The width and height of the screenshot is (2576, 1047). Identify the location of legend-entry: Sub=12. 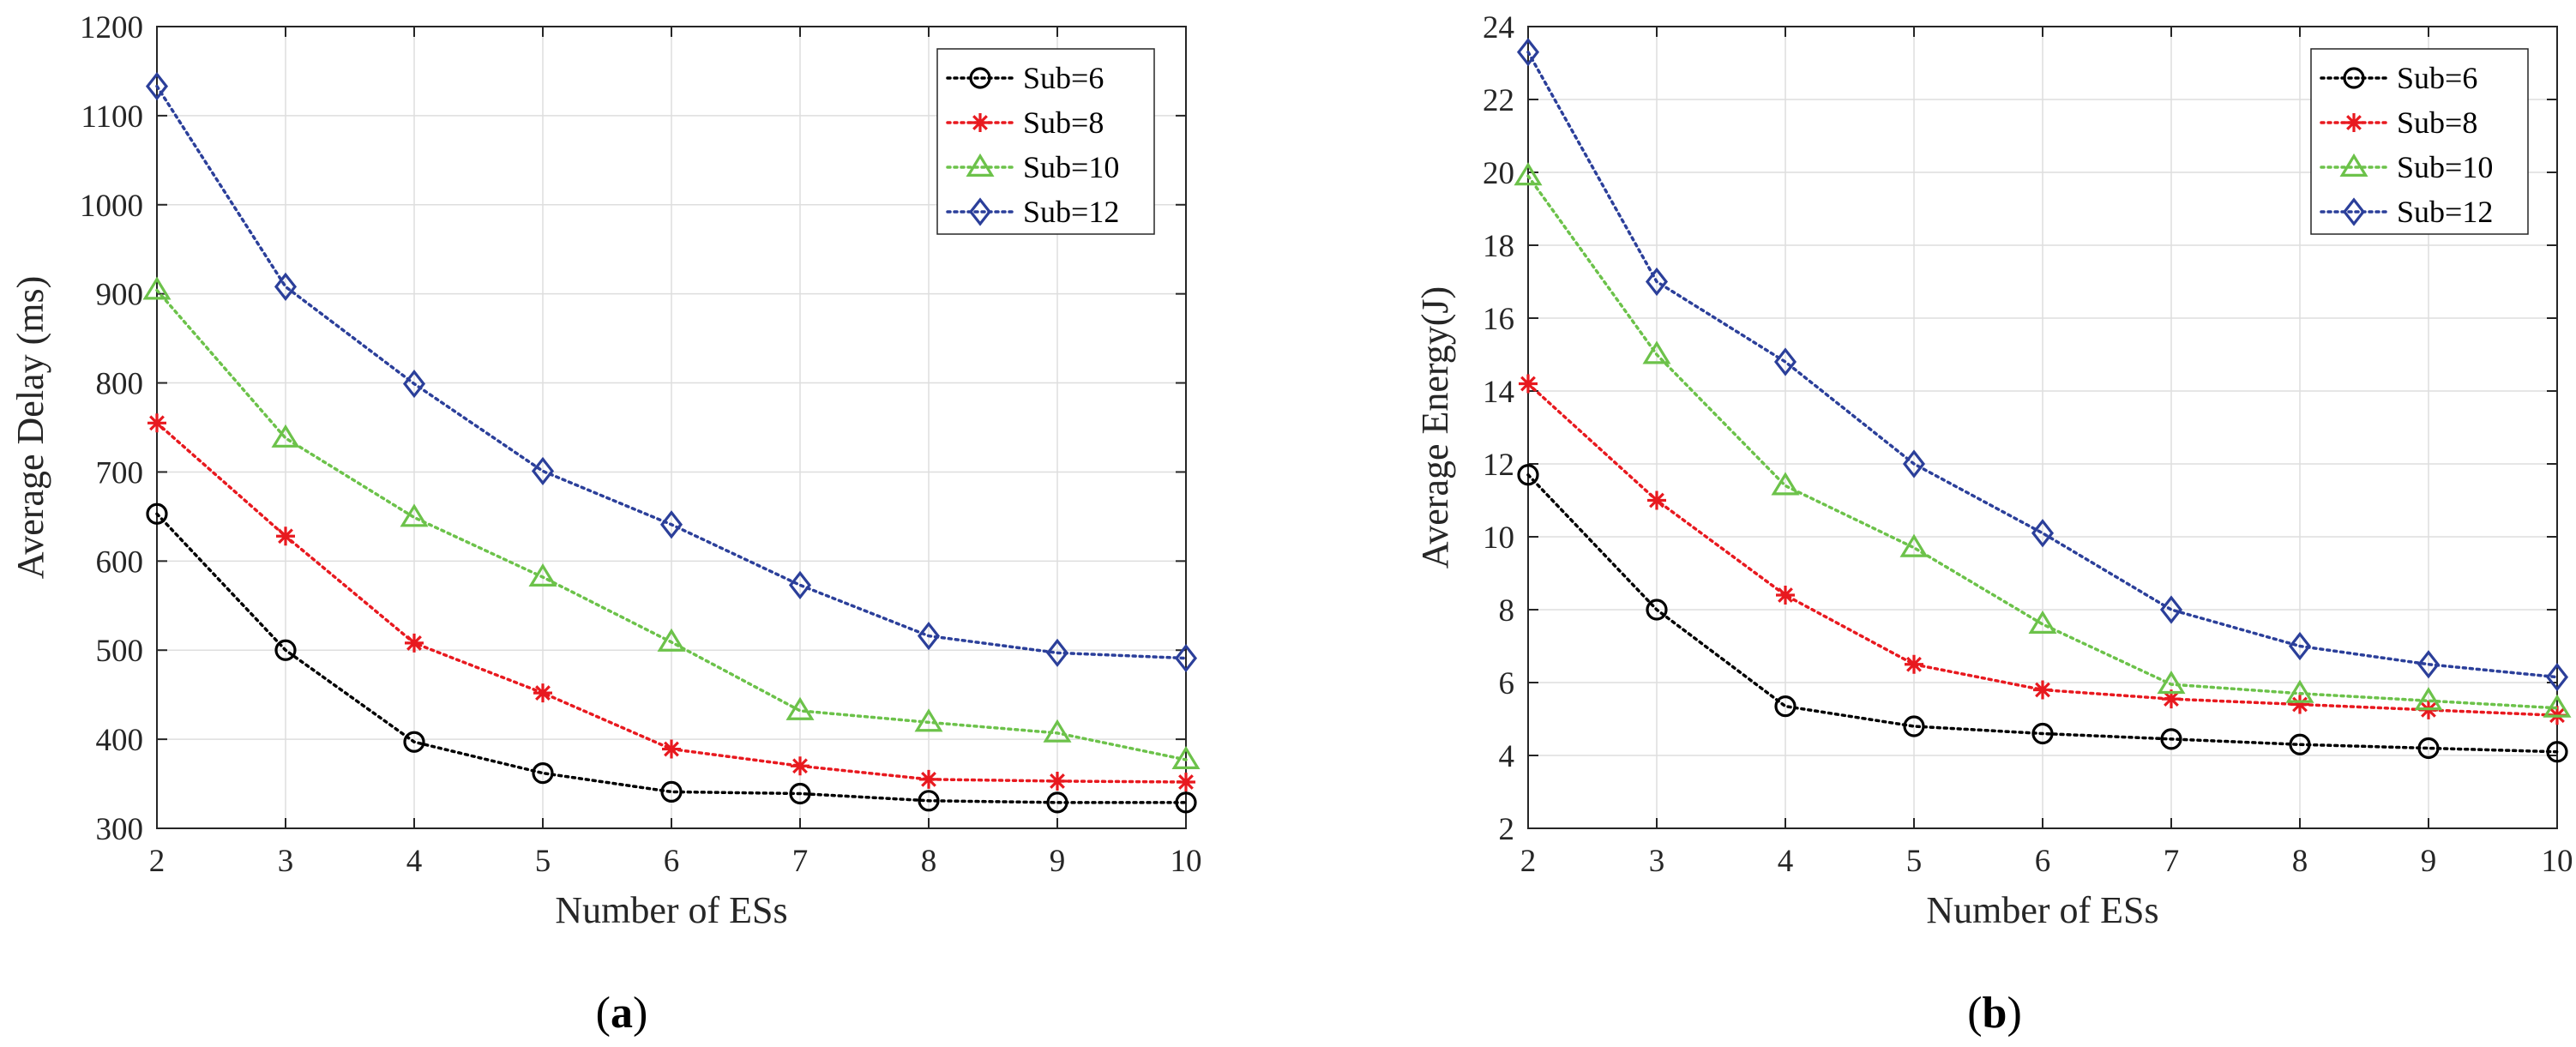
(1032, 212).